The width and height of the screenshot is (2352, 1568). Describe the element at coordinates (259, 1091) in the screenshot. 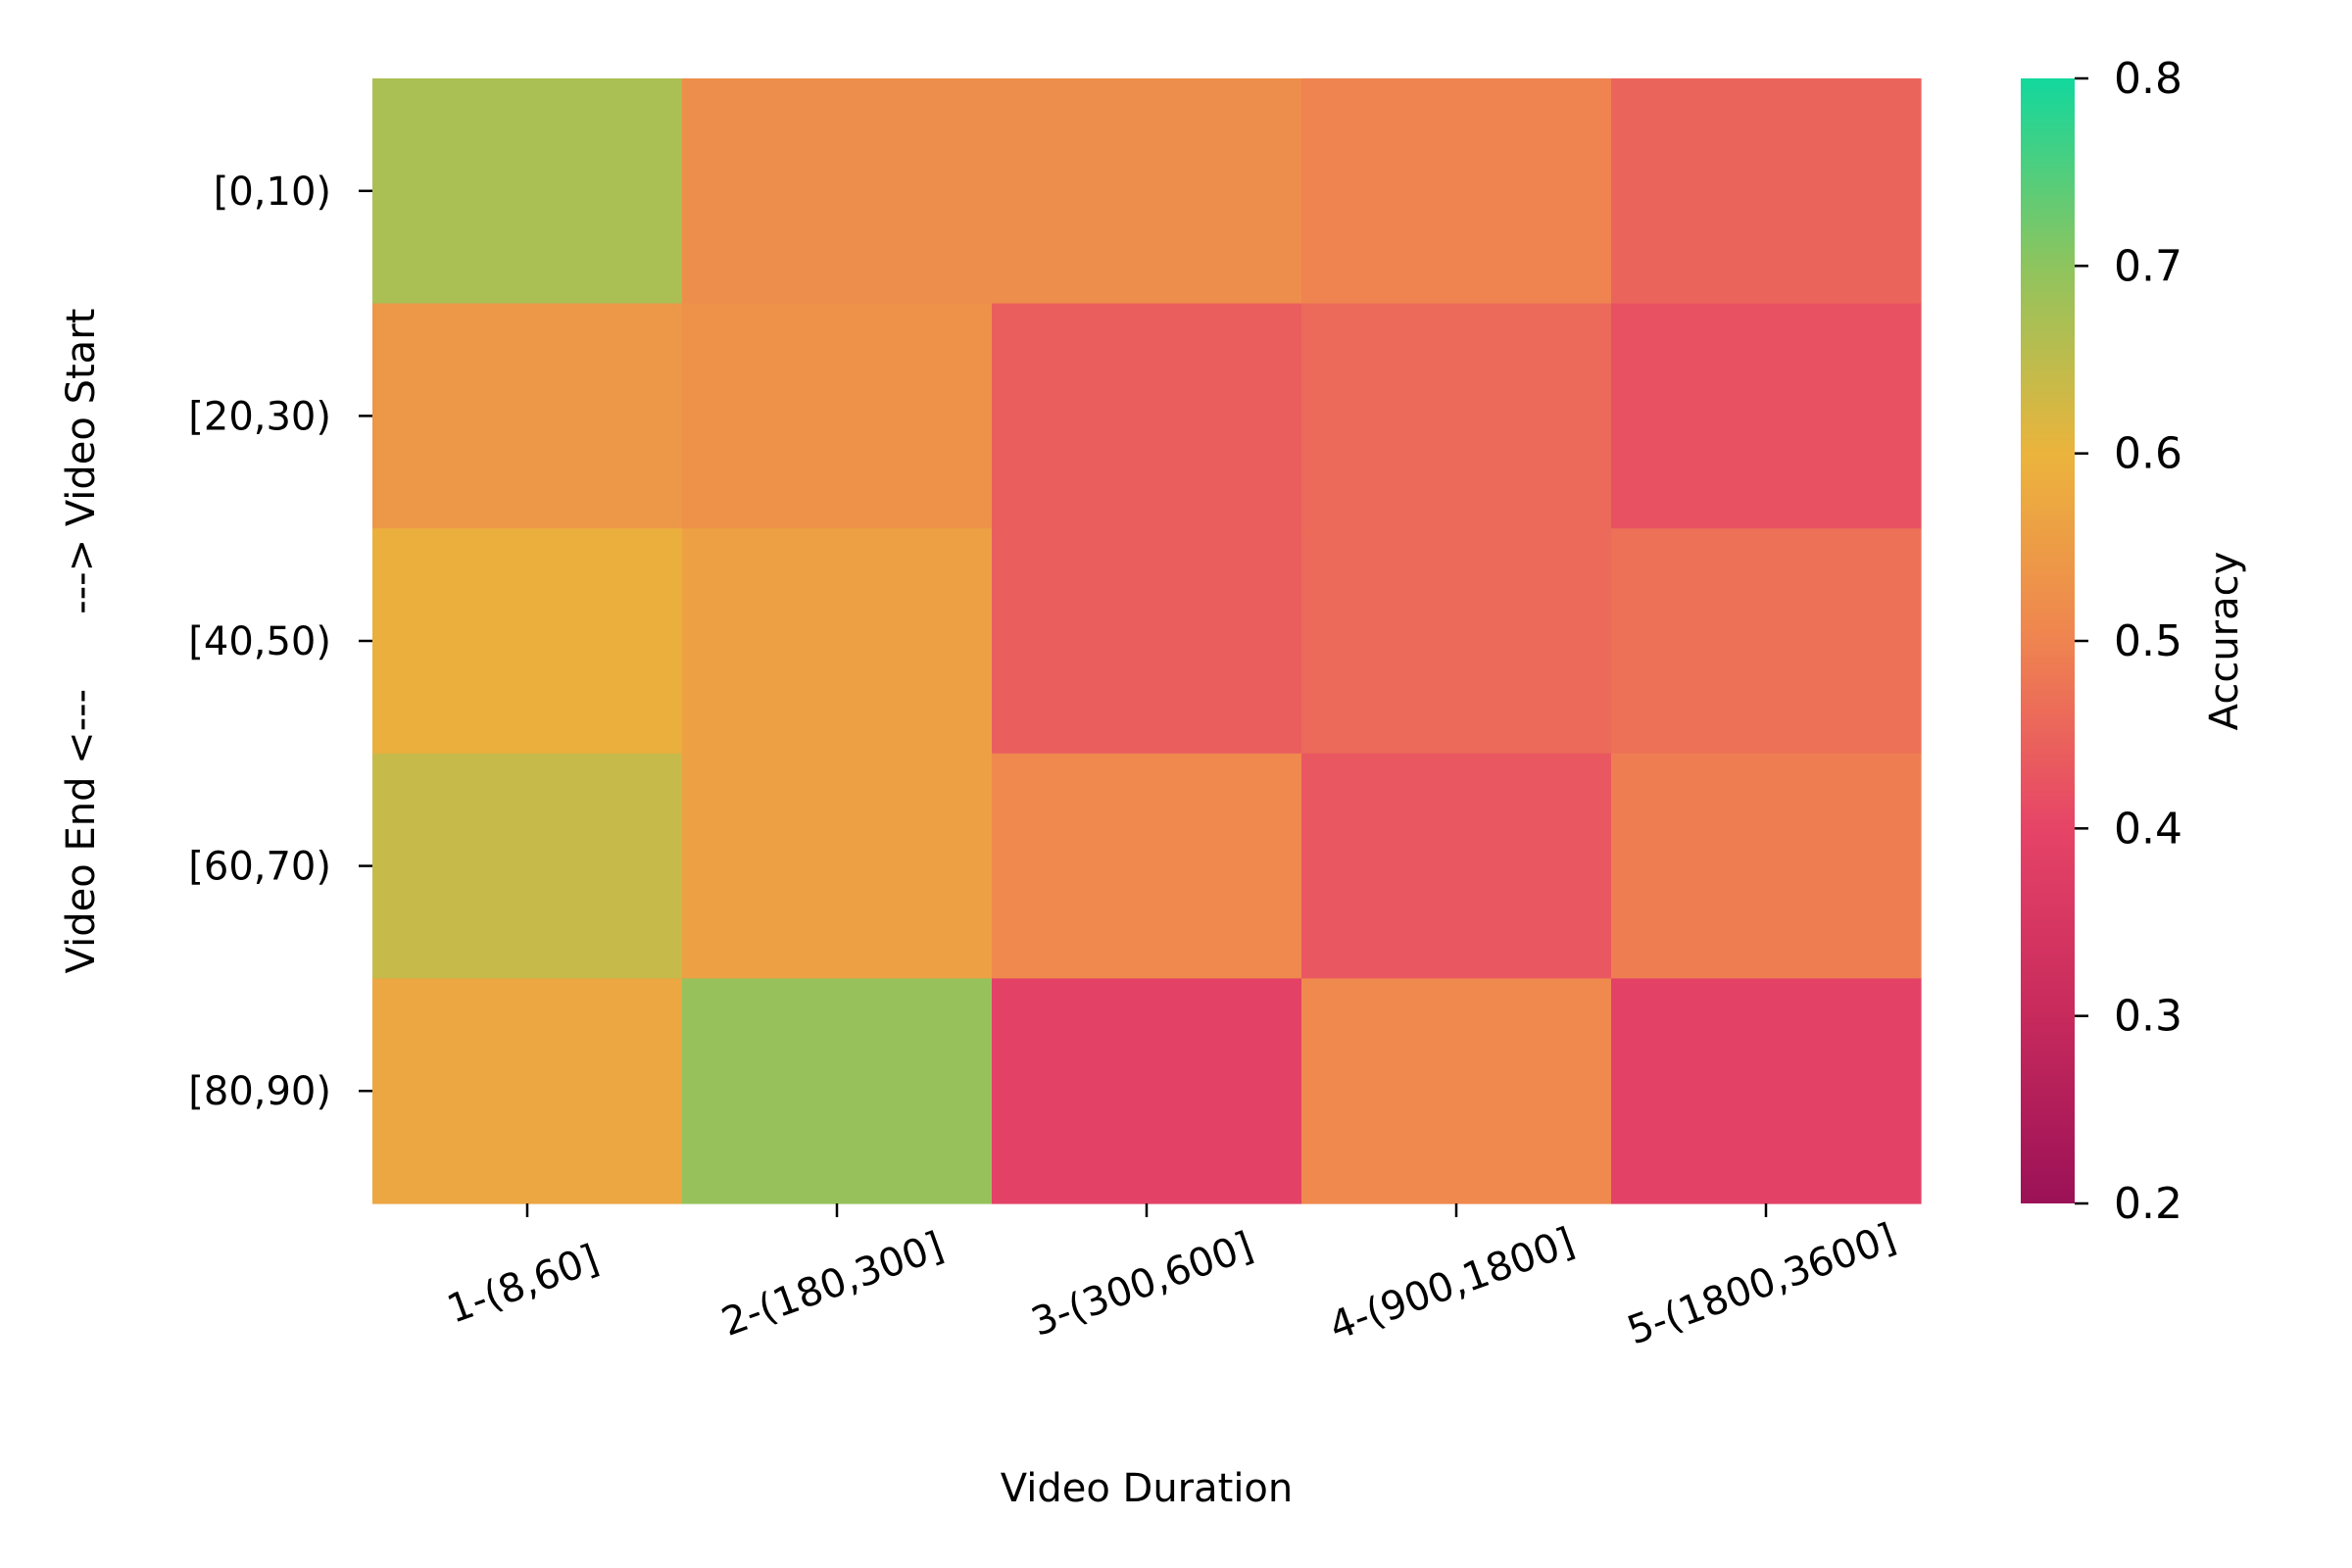

I see `y-tick-label: [80,90)` at that location.